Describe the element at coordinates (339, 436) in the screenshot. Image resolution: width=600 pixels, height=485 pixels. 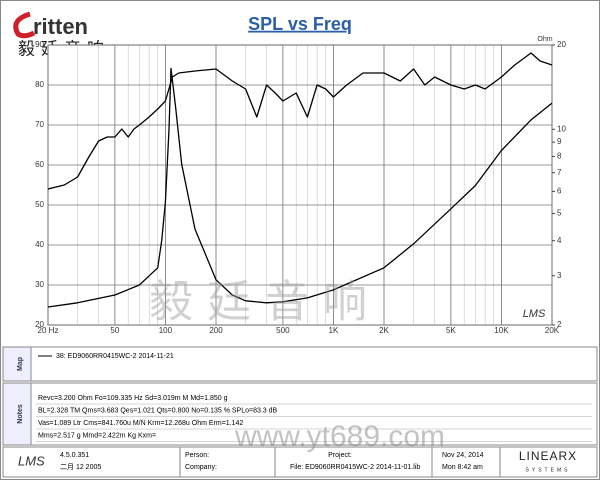
I see `watermark-url: www.yt689.com` at that location.